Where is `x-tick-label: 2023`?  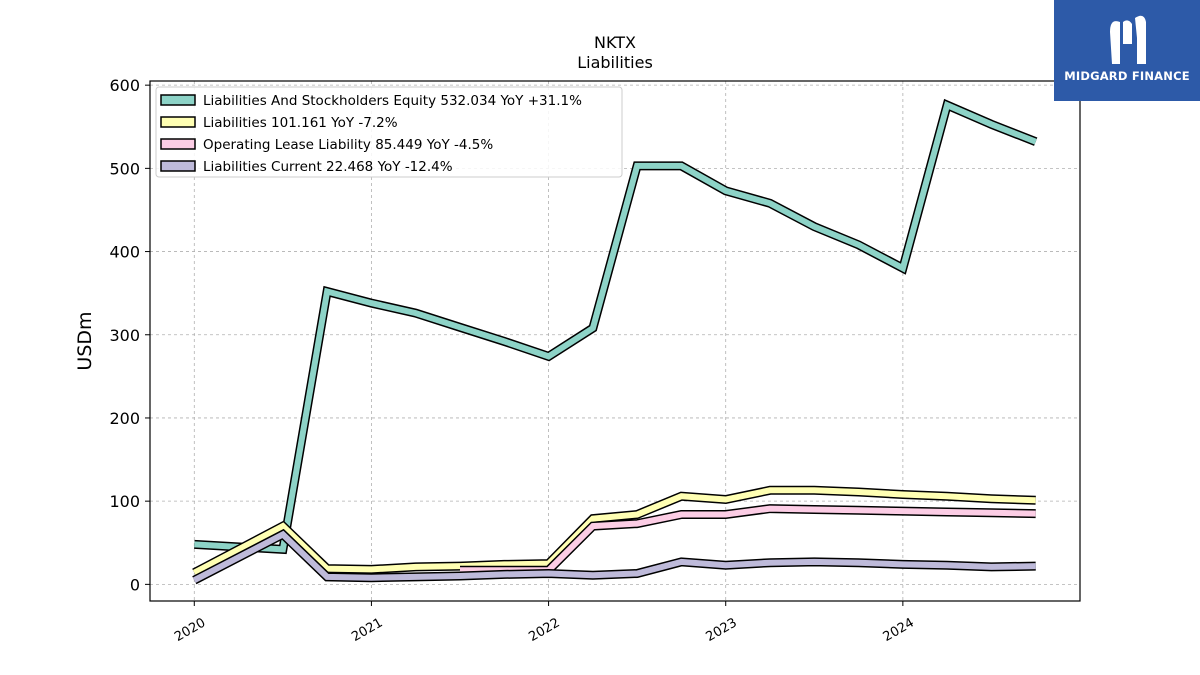
x-tick-label: 2023 is located at coordinates (722, 630).